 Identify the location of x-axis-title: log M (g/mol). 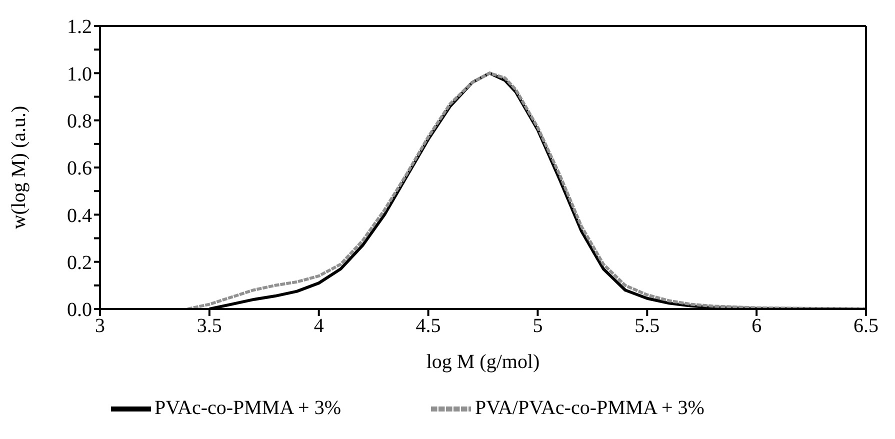
(483, 362).